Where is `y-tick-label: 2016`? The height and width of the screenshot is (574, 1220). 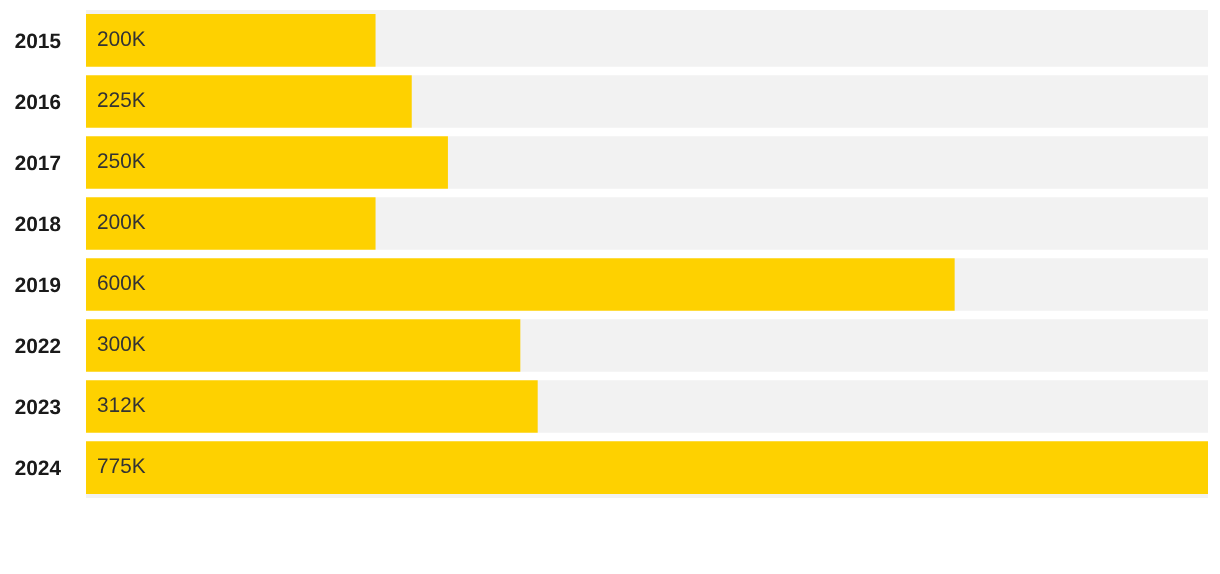 y-tick-label: 2016 is located at coordinates (38, 102).